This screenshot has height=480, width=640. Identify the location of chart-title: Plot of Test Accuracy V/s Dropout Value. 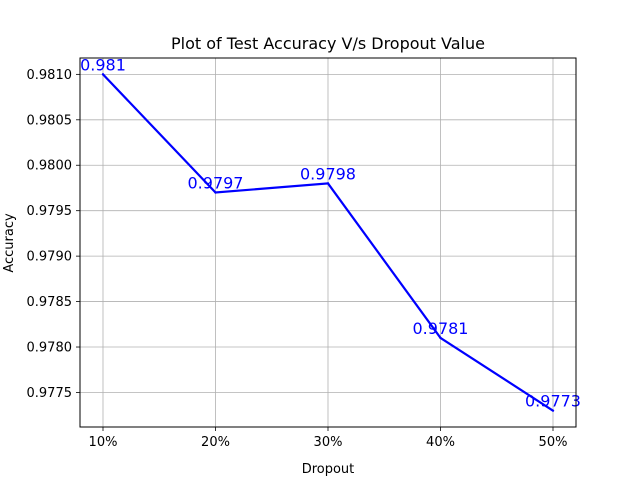
(328, 43).